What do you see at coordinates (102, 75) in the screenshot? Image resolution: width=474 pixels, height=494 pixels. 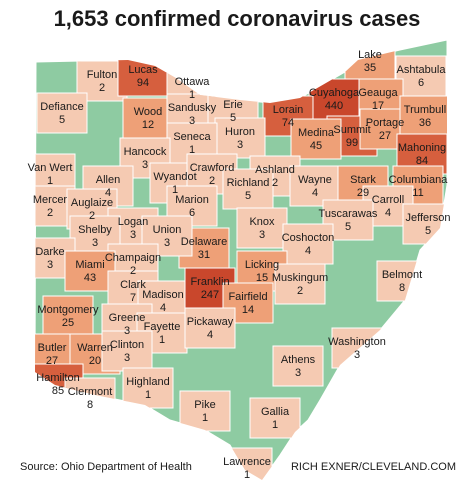 I see `county-name: Fulton` at bounding box center [102, 75].